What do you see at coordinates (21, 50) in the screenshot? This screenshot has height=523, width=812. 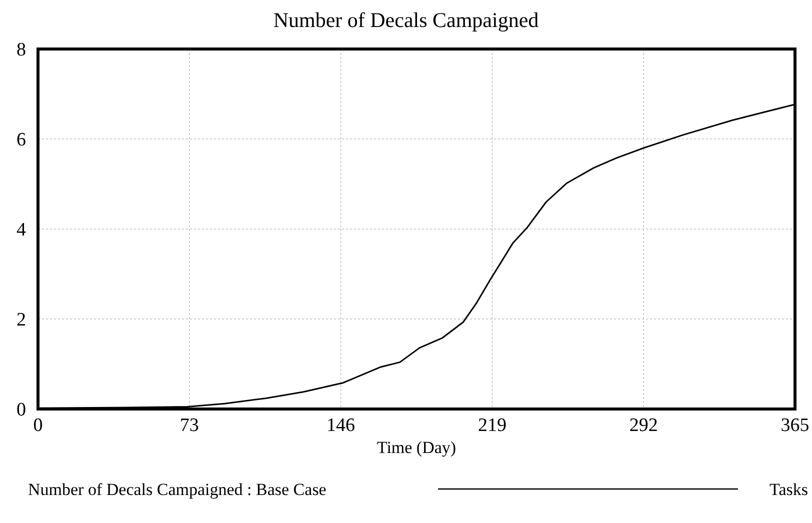 I see `y-tick-label: 8` at bounding box center [21, 50].